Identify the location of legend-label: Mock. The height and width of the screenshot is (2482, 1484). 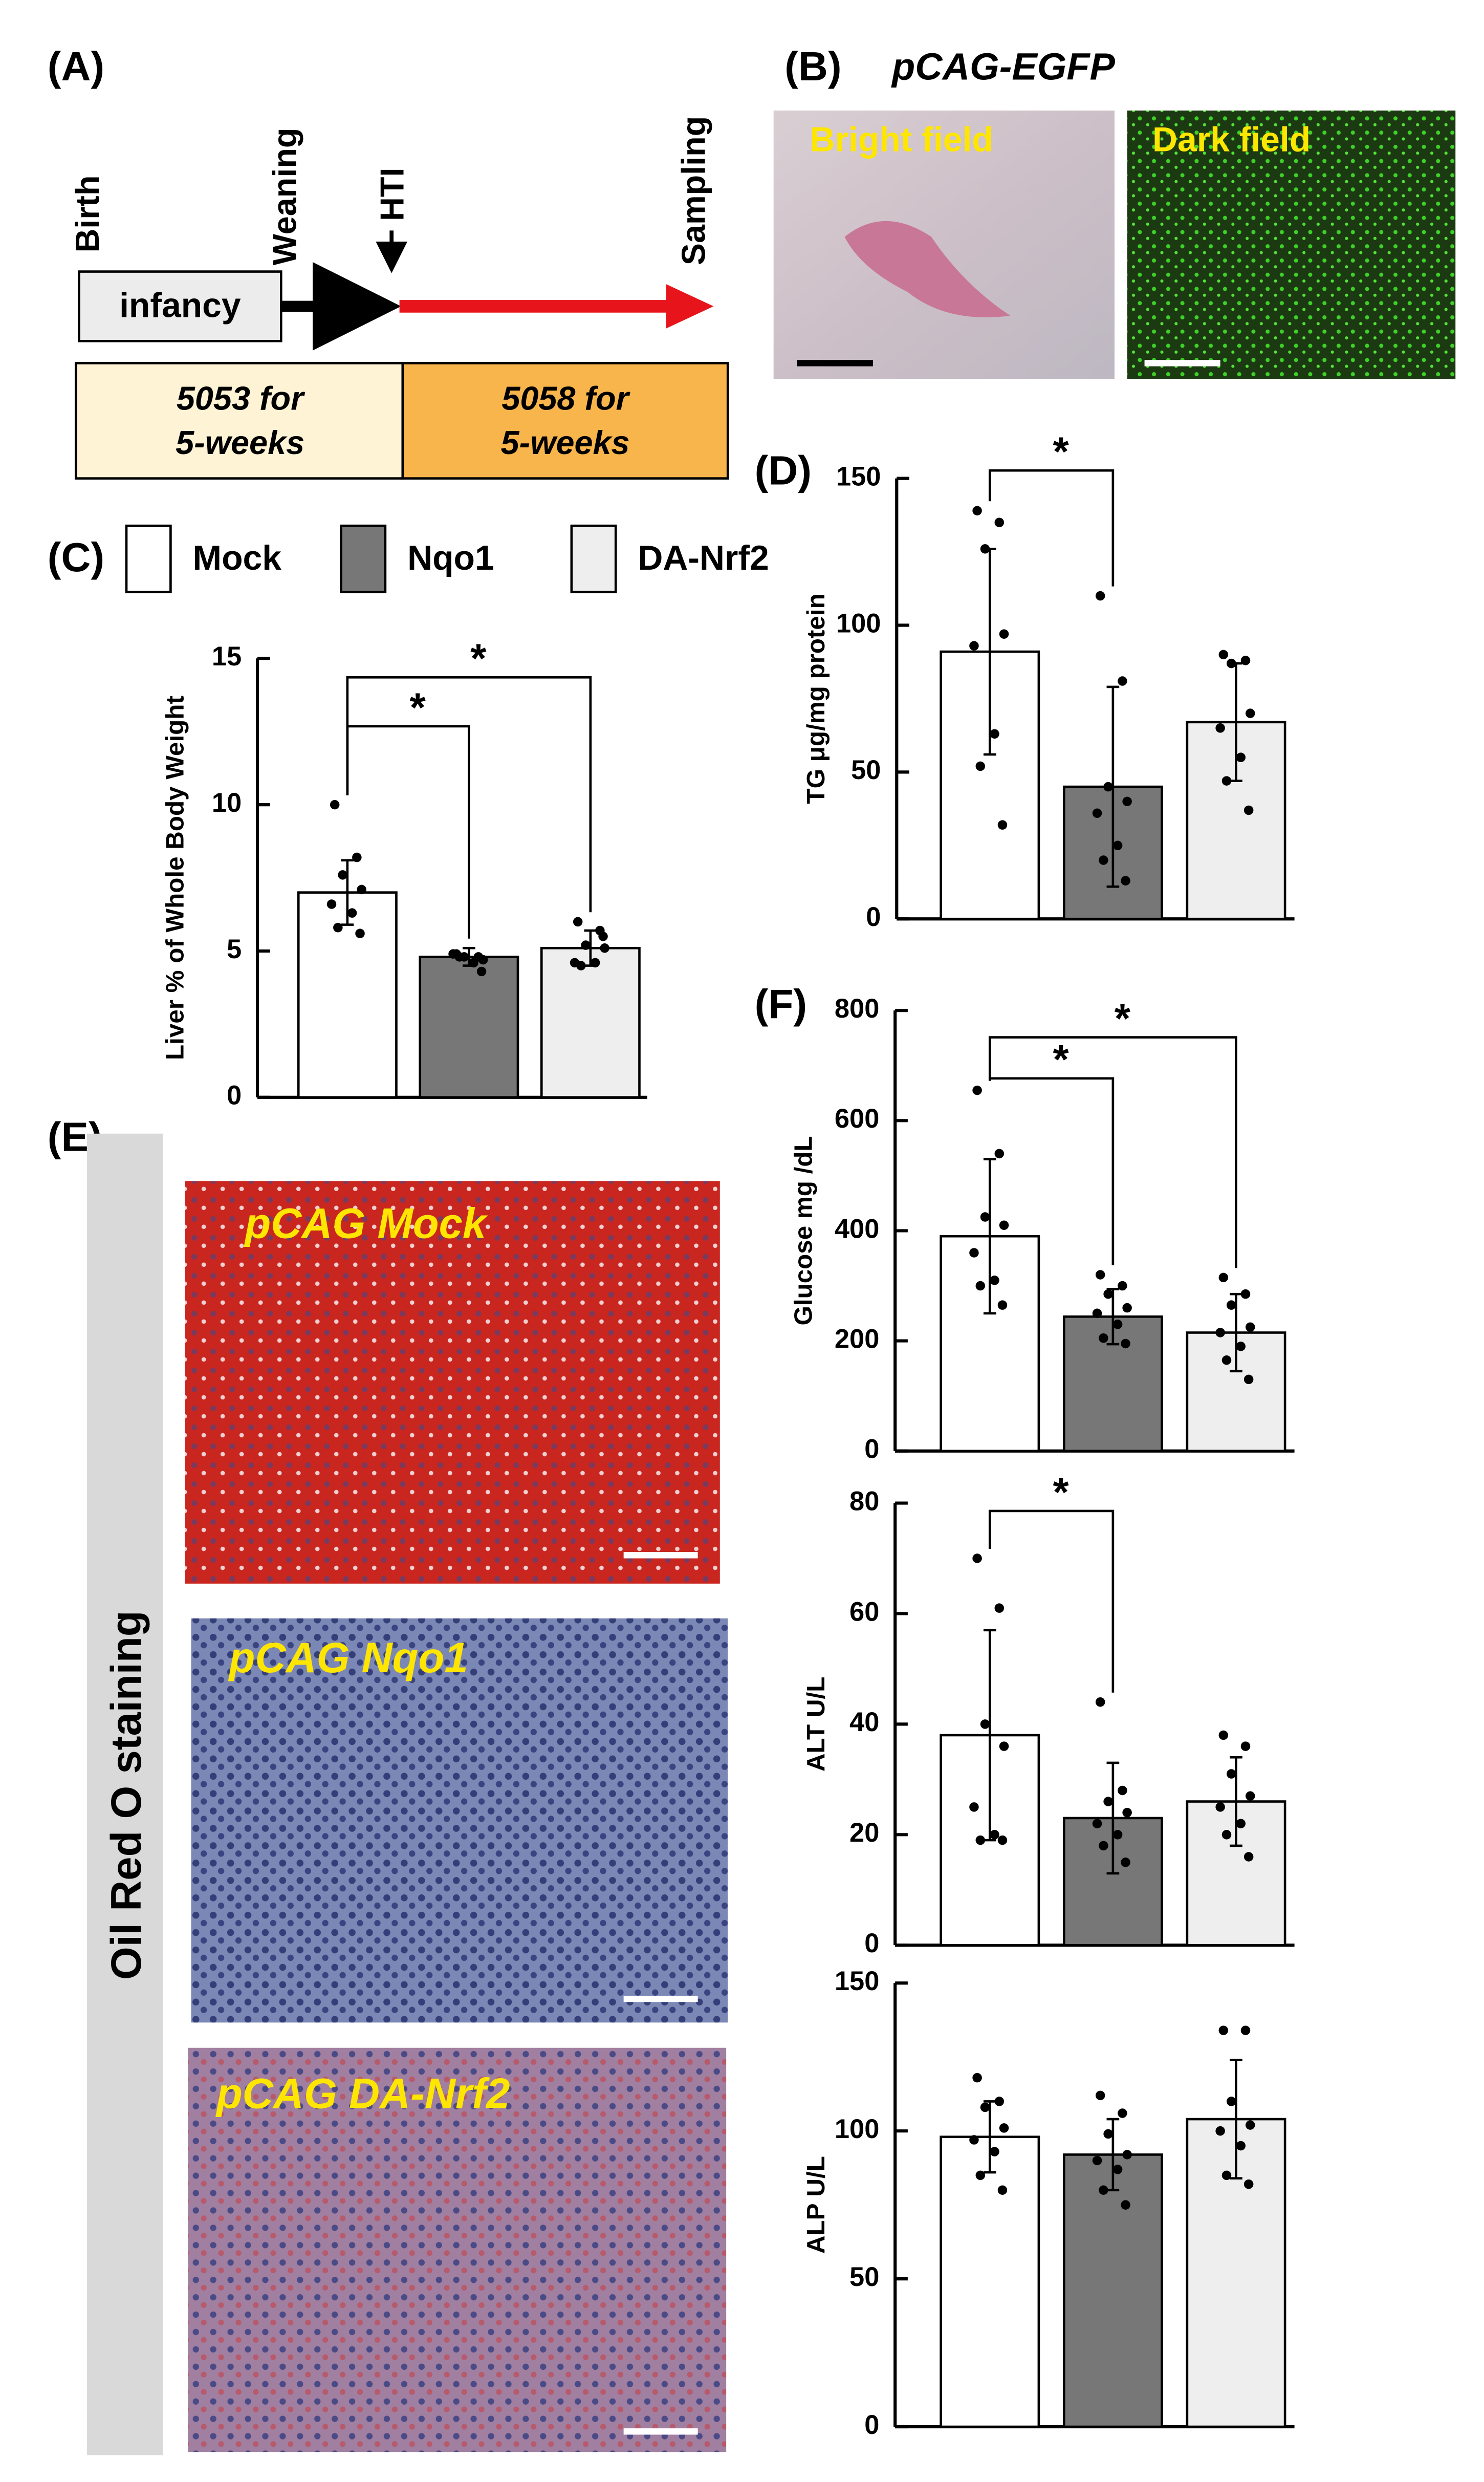
(237, 558).